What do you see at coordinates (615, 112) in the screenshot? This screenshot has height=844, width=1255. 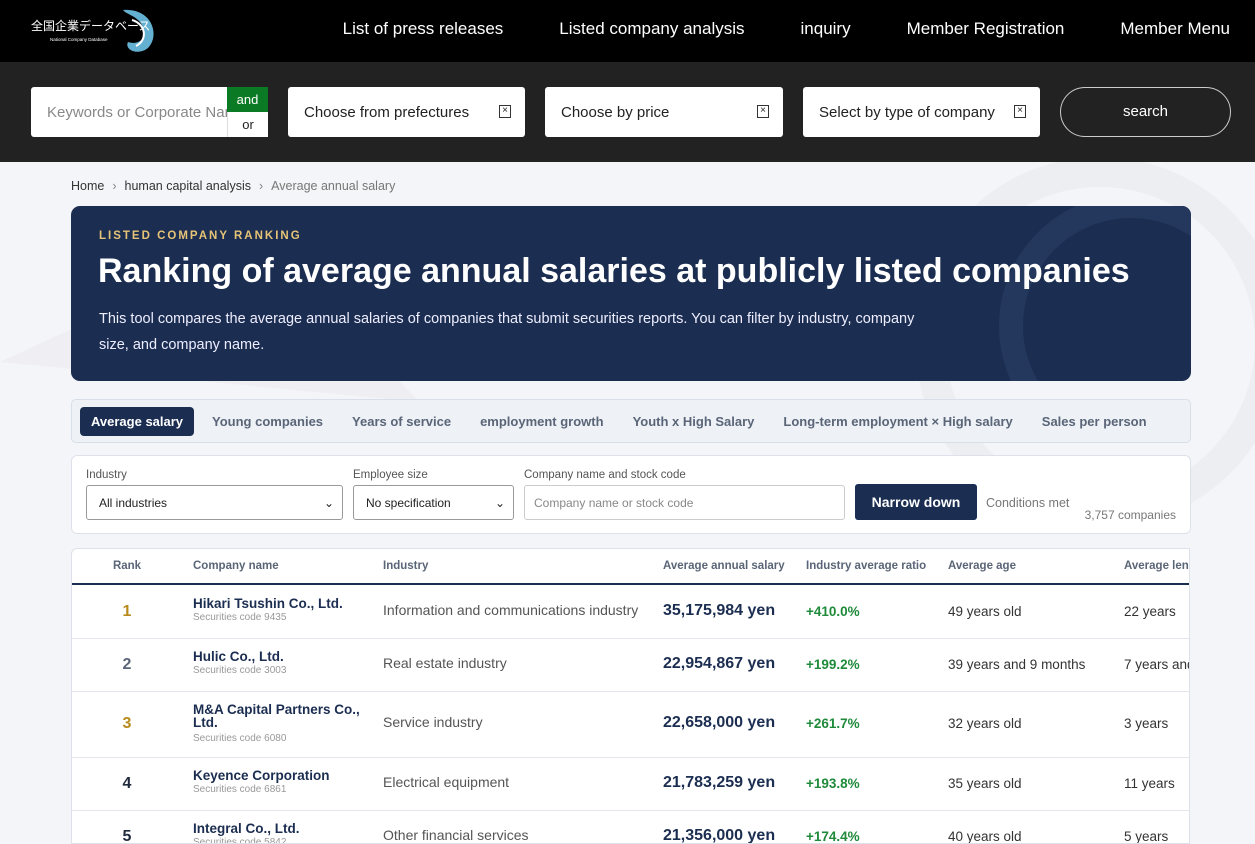 I see `label: Choose by price` at bounding box center [615, 112].